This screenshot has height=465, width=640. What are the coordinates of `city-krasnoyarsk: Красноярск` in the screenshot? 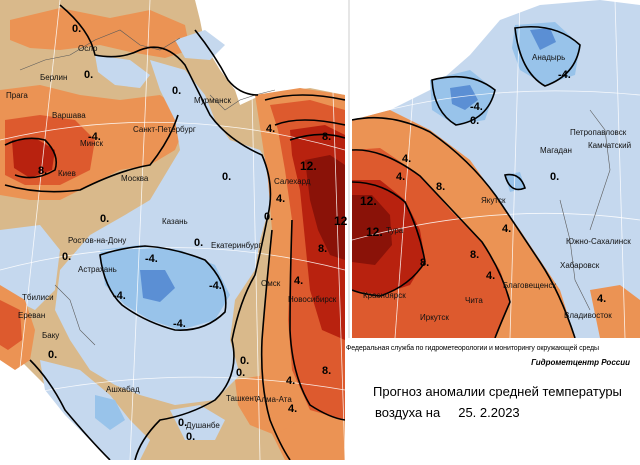 It's located at (384, 295).